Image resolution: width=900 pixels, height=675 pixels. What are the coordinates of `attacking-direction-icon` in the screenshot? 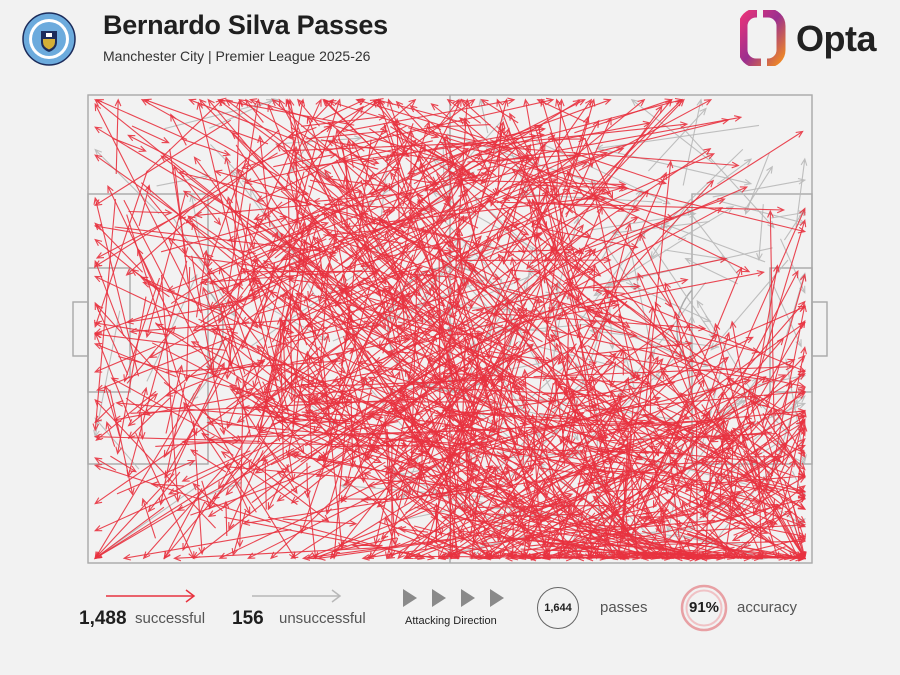 It's located at (453, 598).